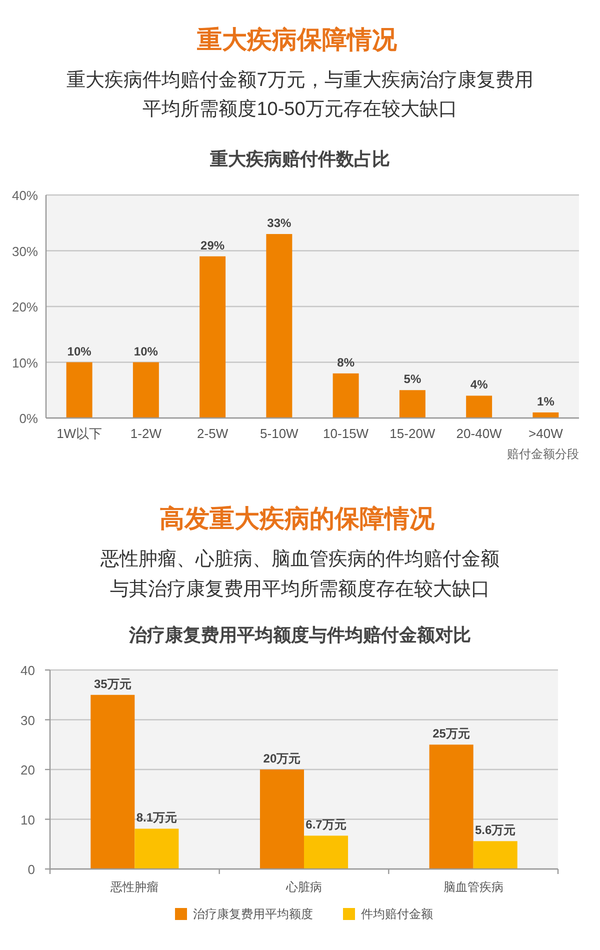 The width and height of the screenshot is (600, 950). Describe the element at coordinates (25, 251) in the screenshot. I see `y-tick-label: 30%` at that location.